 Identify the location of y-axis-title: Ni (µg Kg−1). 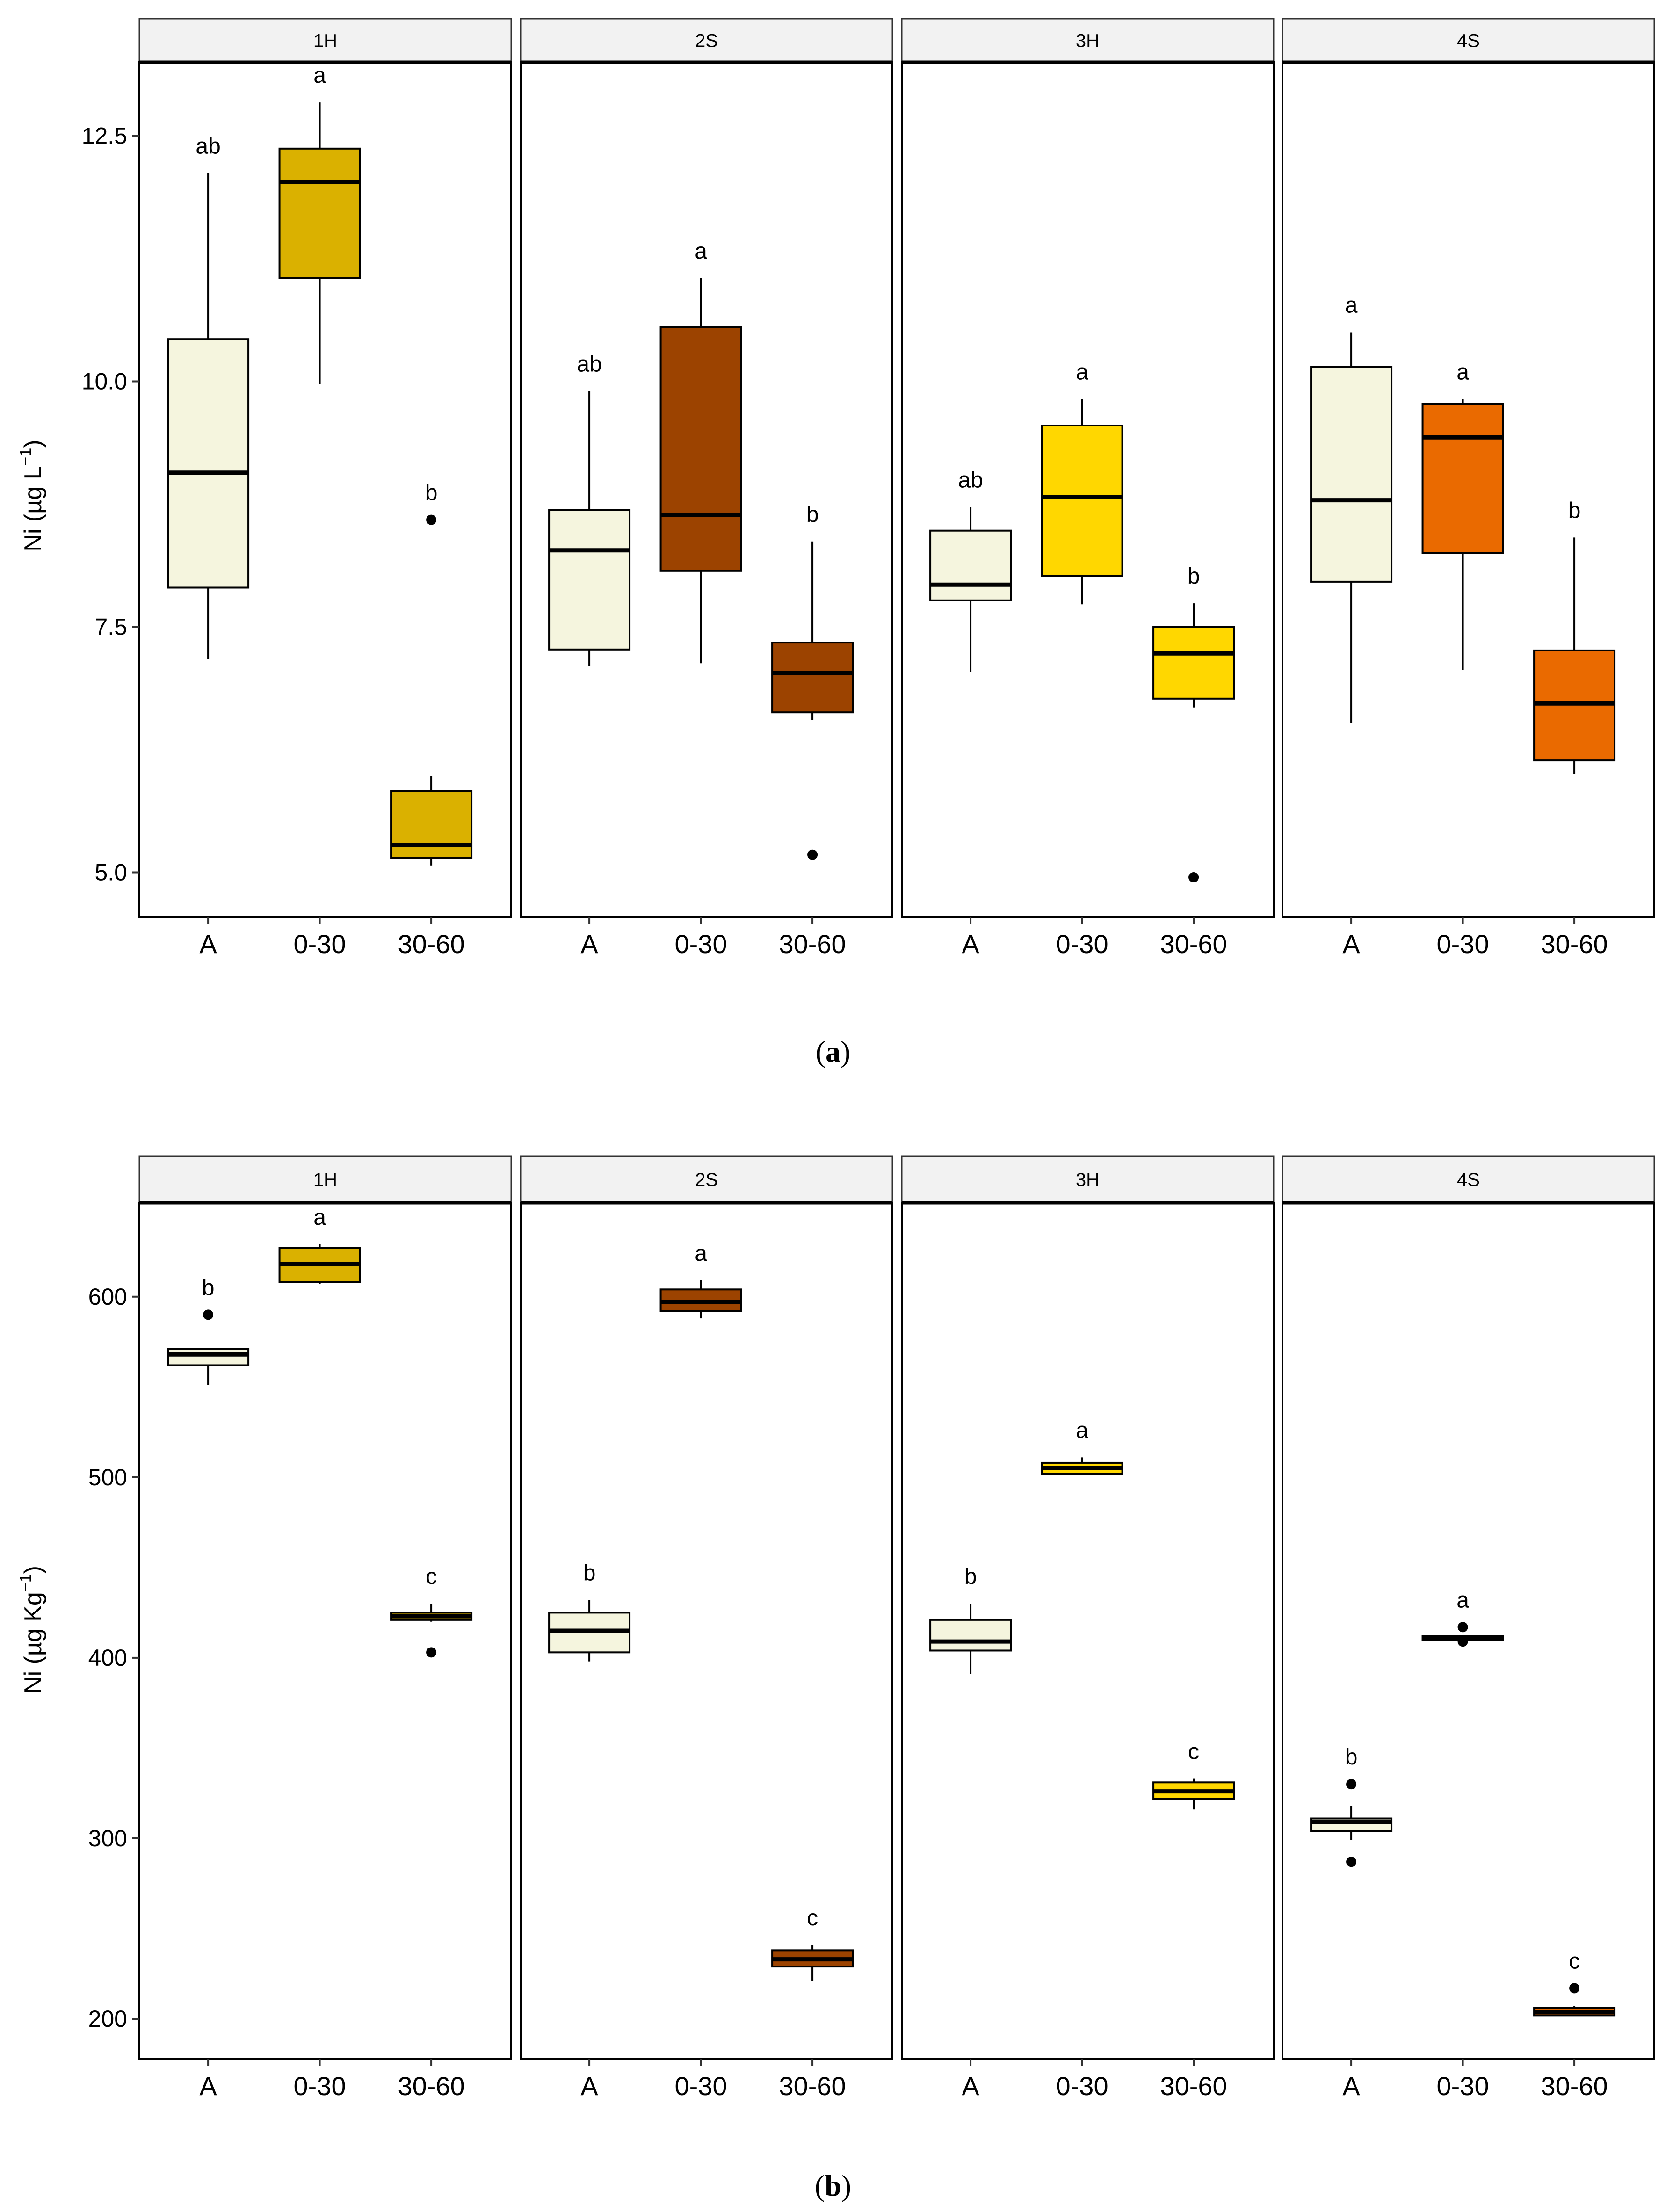
(32, 1630).